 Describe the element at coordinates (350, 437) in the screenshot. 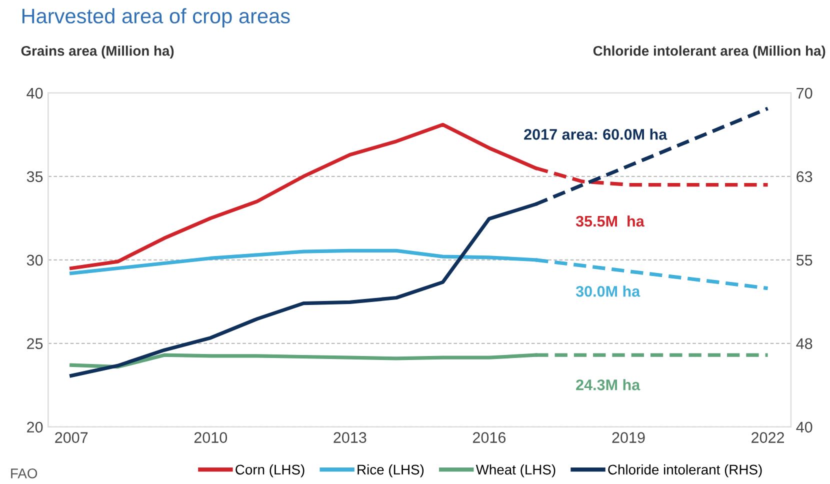

I see `x-tick-label: 2013` at that location.